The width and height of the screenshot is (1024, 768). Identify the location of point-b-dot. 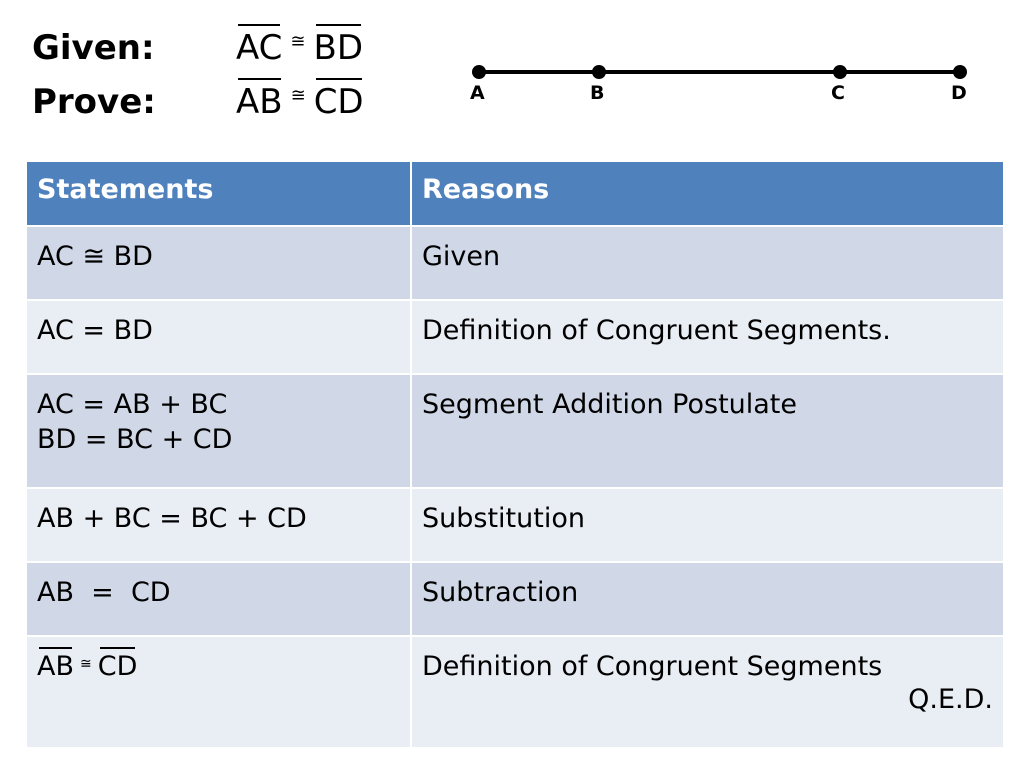
(599, 72).